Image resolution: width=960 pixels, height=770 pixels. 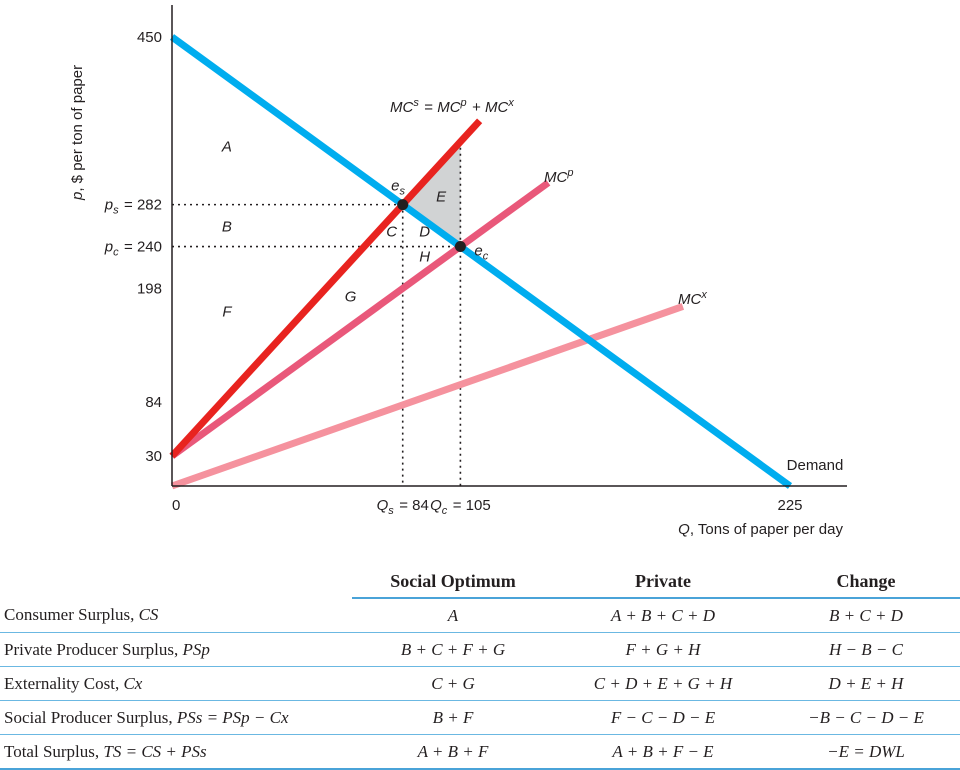 What do you see at coordinates (64, 683) in the screenshot?
I see `row-label-text: Externality Cost,` at bounding box center [64, 683].